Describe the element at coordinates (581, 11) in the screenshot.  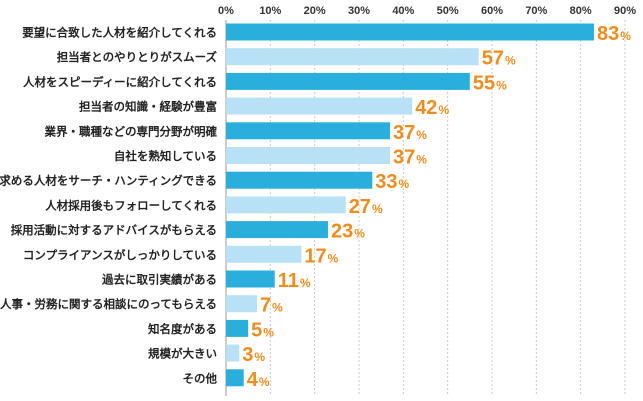
I see `x-tick-label: 80%` at that location.